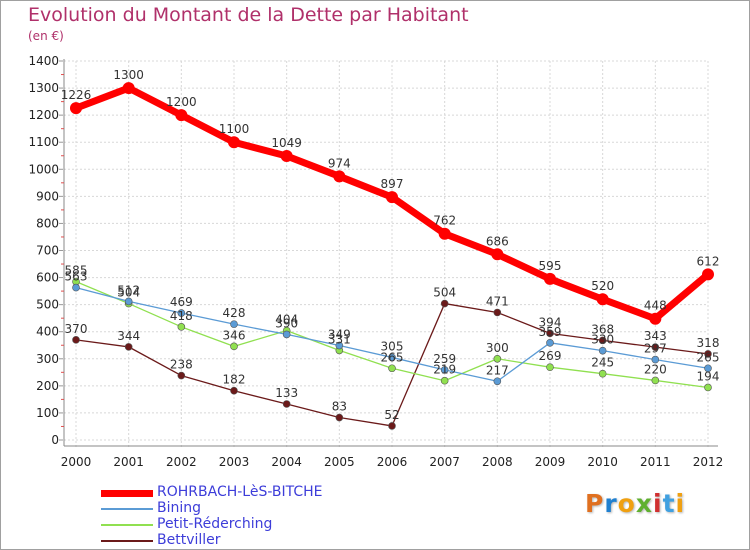 This screenshot has height=550, width=750. What do you see at coordinates (550, 356) in the screenshot?
I see `data-label: 269` at bounding box center [550, 356].